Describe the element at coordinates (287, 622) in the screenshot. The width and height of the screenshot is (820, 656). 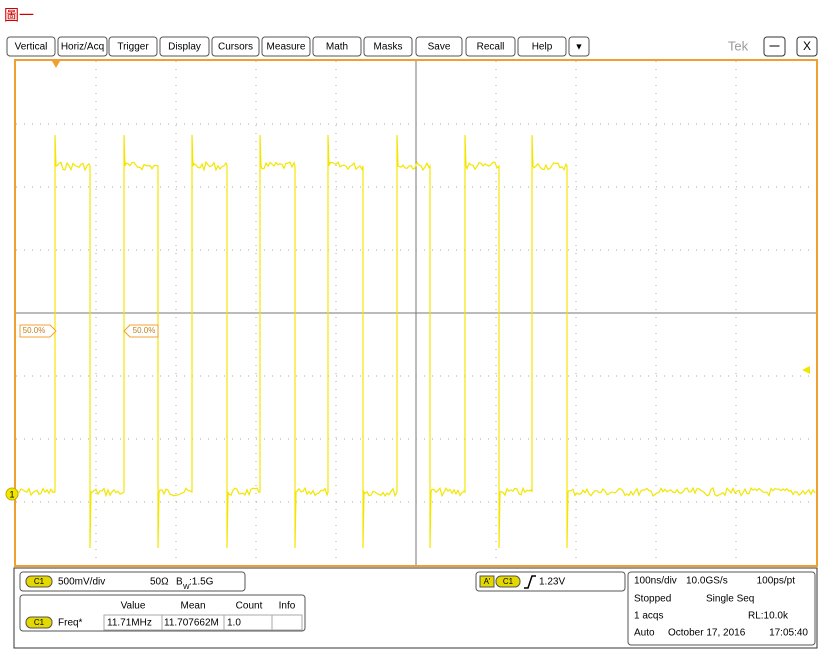
I see `cell` at that location.